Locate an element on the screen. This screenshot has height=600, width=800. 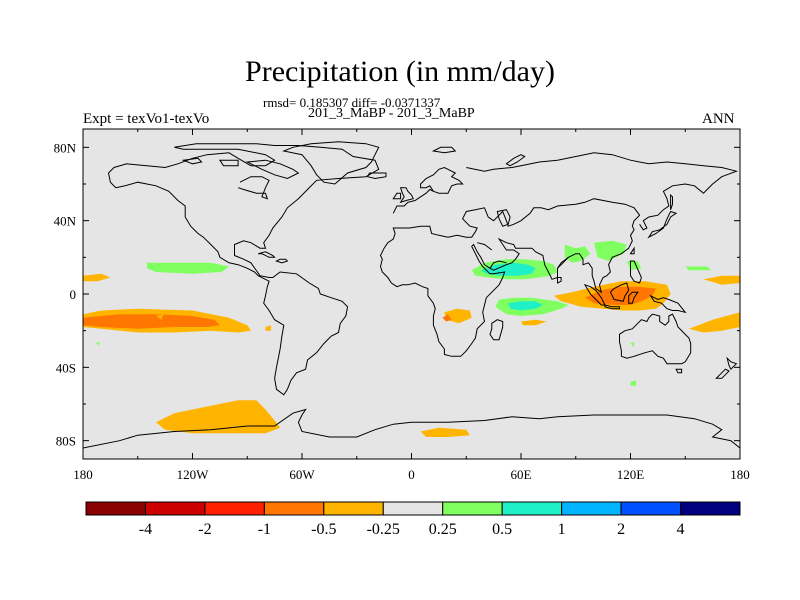
colorbar-label: 0.5 is located at coordinates (502, 529).